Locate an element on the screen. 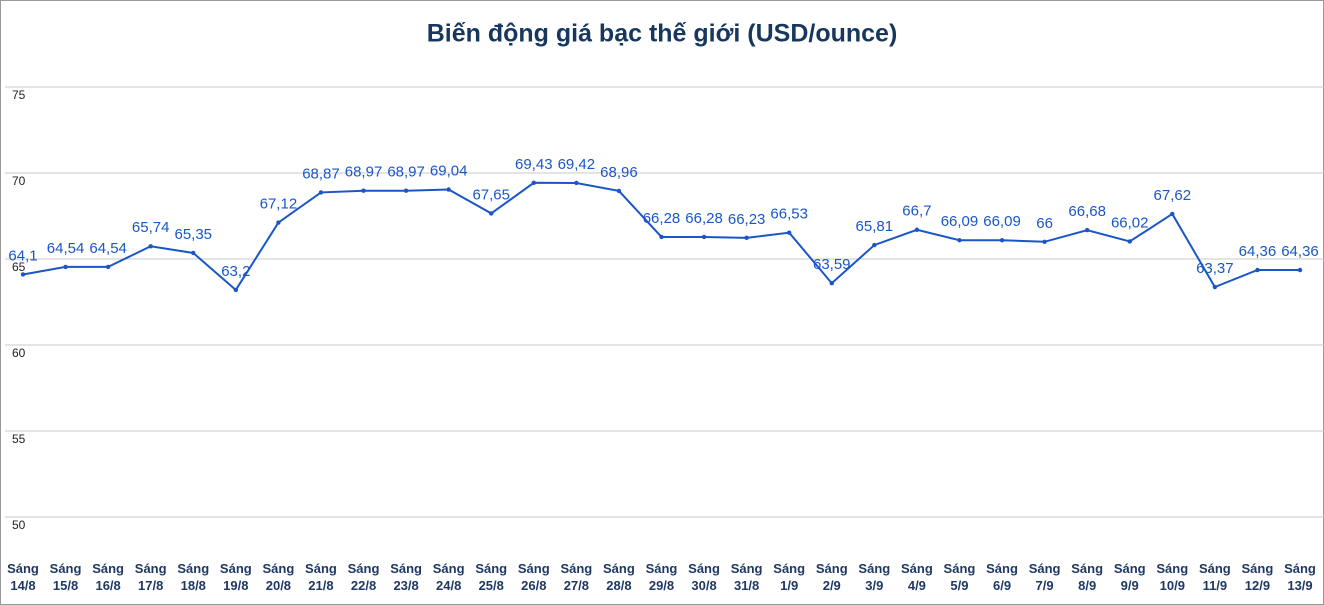  x-tick-label: Sáng 1/9 is located at coordinates (789, 577).